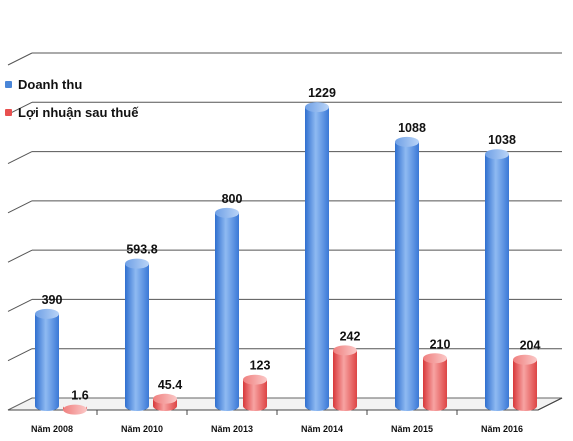 The height and width of the screenshot is (441, 573). I want to click on chart-floor, so click(285, 406).